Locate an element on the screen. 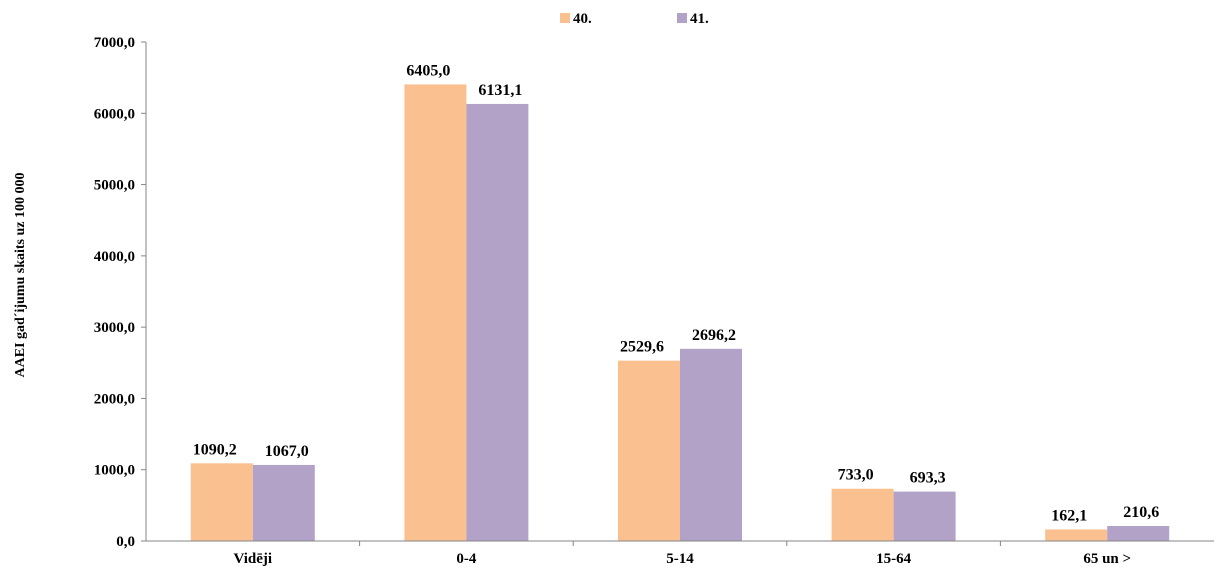 The image size is (1228, 569). x-tick-label: 5-14 is located at coordinates (680, 559).